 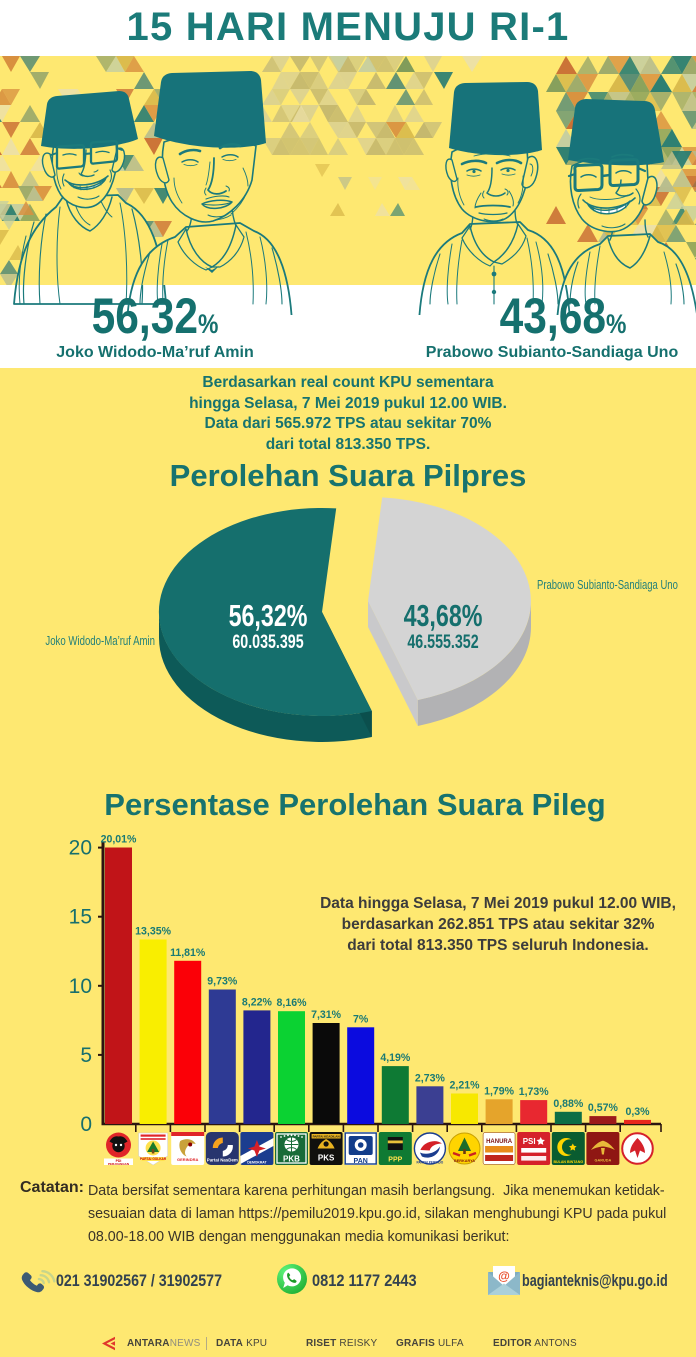 I want to click on svg-text: 20, so click(x=80, y=848).